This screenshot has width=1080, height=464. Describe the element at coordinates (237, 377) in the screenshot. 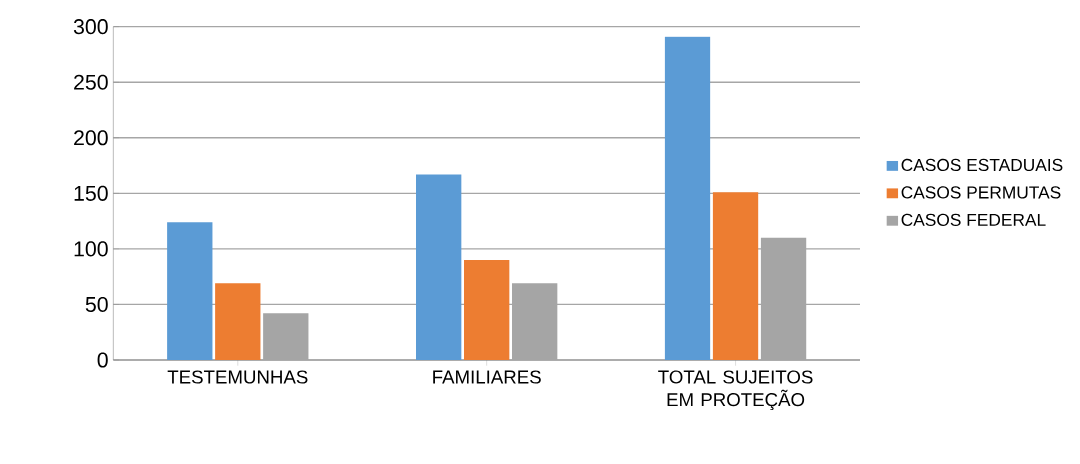

I see `x-tick-label: TESTEMUNHAS` at that location.